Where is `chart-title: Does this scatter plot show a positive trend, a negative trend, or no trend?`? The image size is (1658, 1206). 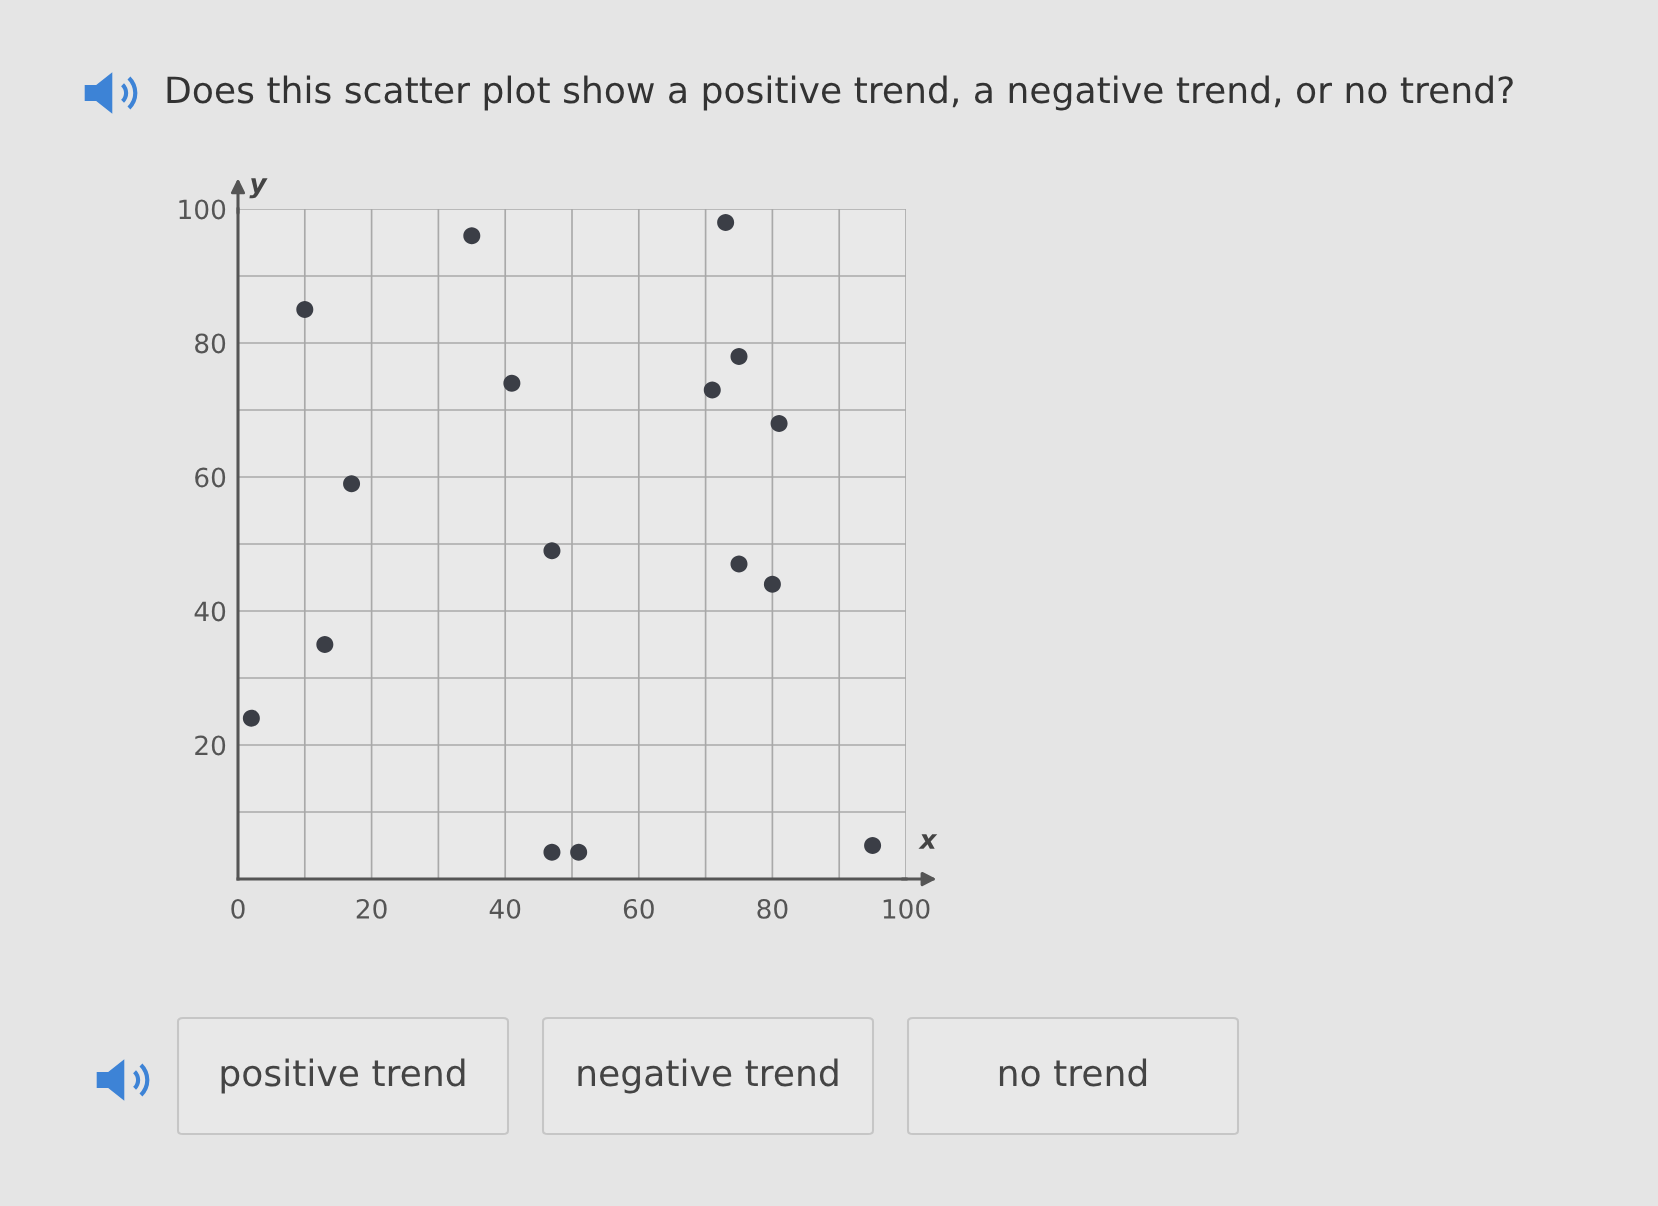
chart-title: Does this scatter plot show a positive trend, a negative trend, or no trend? is located at coordinates (840, 93).